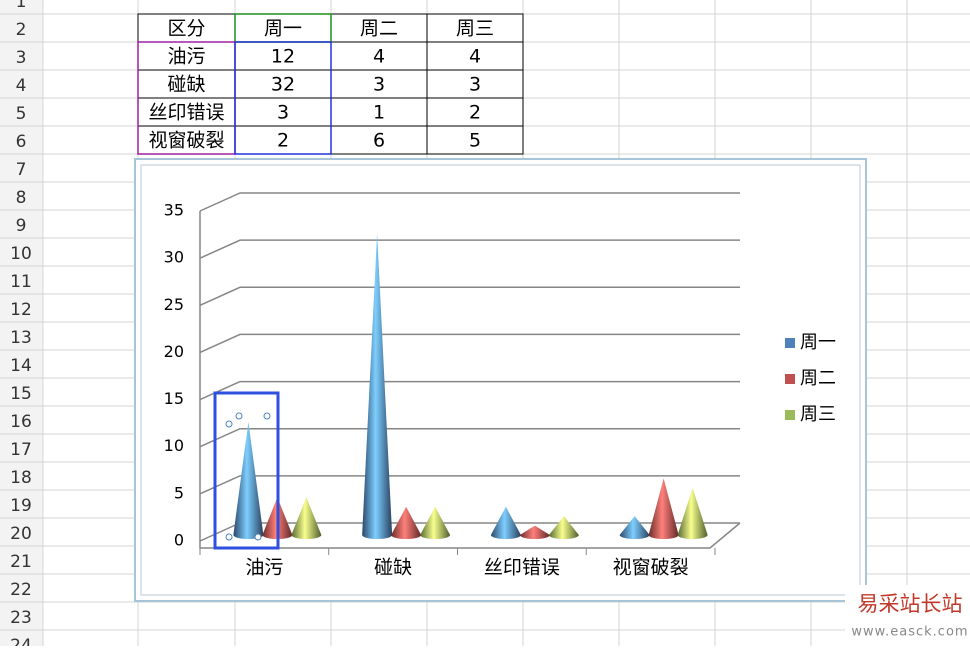  What do you see at coordinates (21, 170) in the screenshot?
I see `row-number: 7` at bounding box center [21, 170].